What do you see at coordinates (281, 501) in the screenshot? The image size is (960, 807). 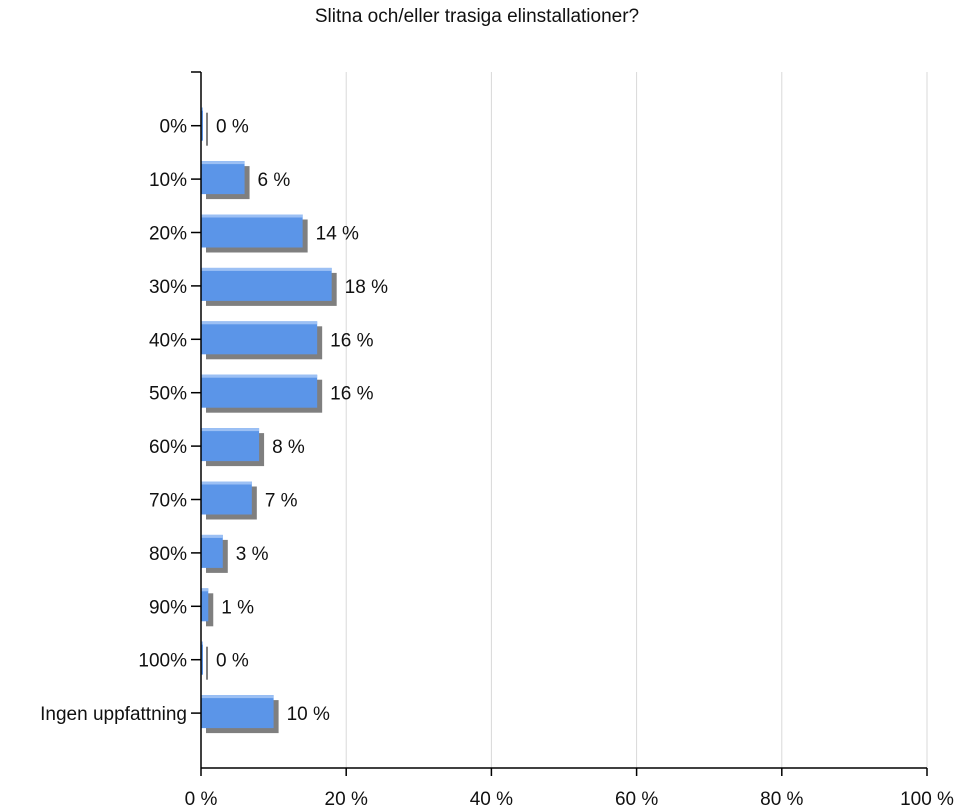 I see `value-label: 7 %` at bounding box center [281, 501].